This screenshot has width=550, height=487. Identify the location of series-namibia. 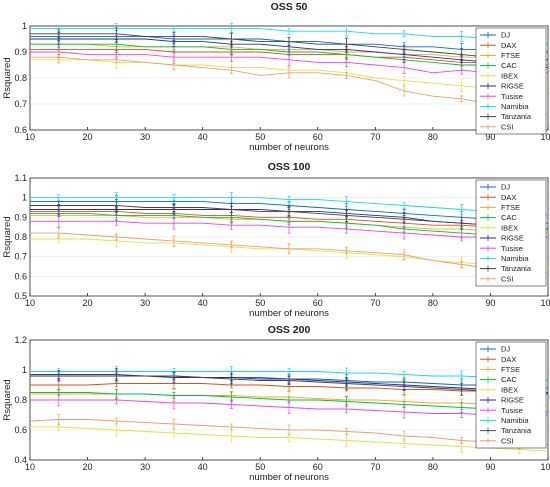
(289, 204).